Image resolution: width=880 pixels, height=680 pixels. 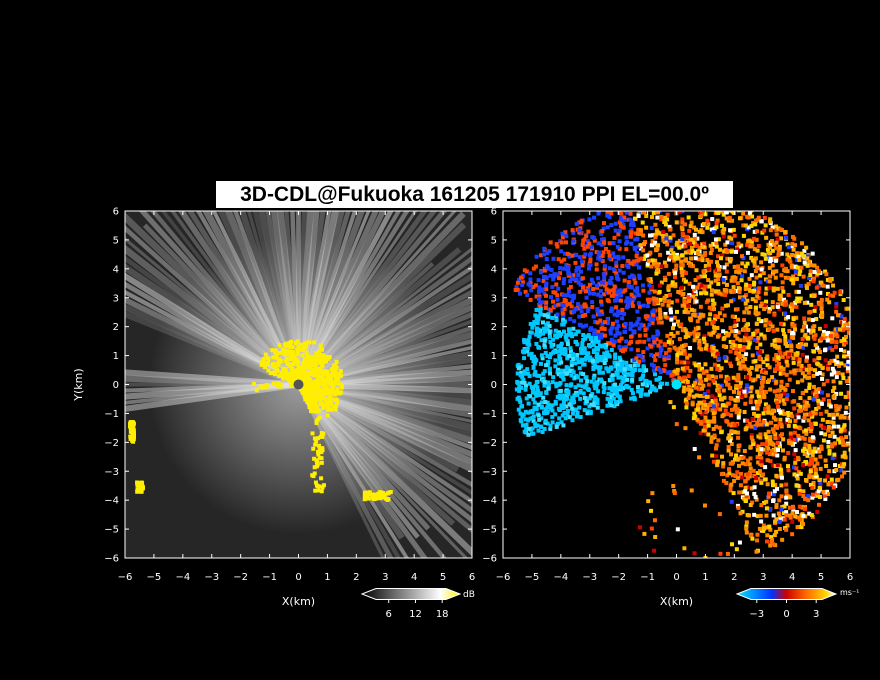 What do you see at coordinates (676, 577) in the screenshot?
I see `x-tick-label: 0` at bounding box center [676, 577].